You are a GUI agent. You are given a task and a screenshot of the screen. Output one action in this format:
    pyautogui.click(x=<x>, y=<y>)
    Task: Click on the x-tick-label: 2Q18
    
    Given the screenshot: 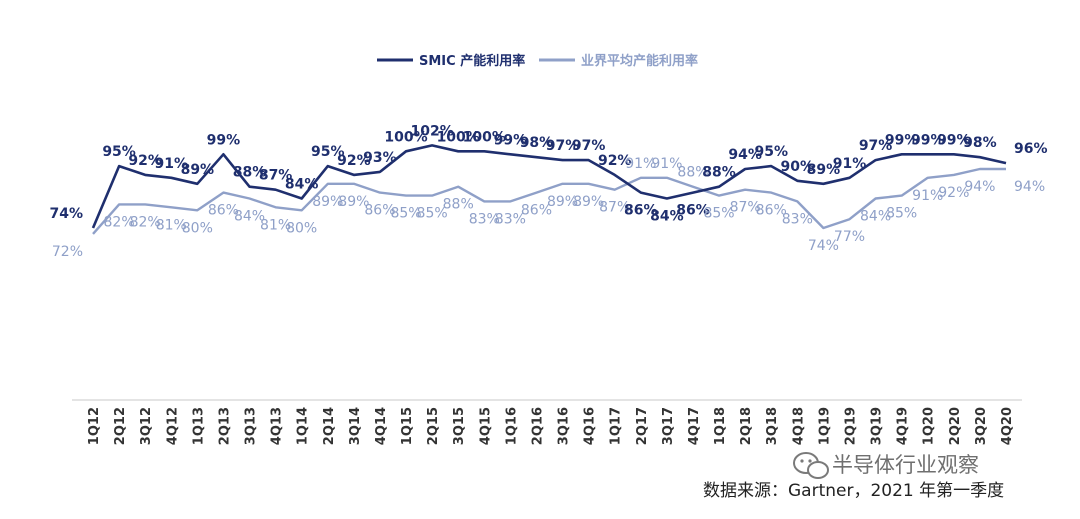 What is the action you would take?
    pyautogui.click(x=746, y=426)
    